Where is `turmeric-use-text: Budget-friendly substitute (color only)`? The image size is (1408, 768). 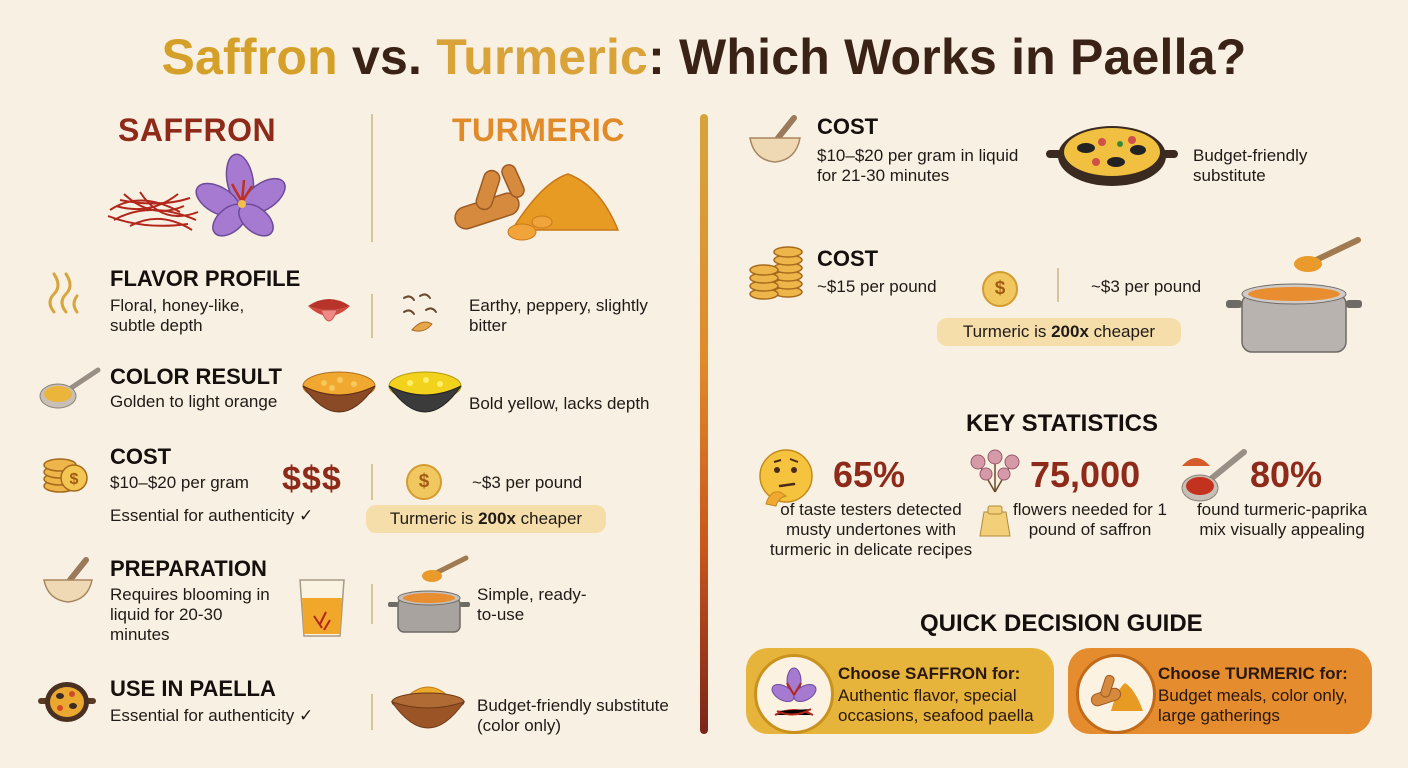
turmeric-use-text: Budget-friendly substitute (color only) is located at coordinates (573, 715).